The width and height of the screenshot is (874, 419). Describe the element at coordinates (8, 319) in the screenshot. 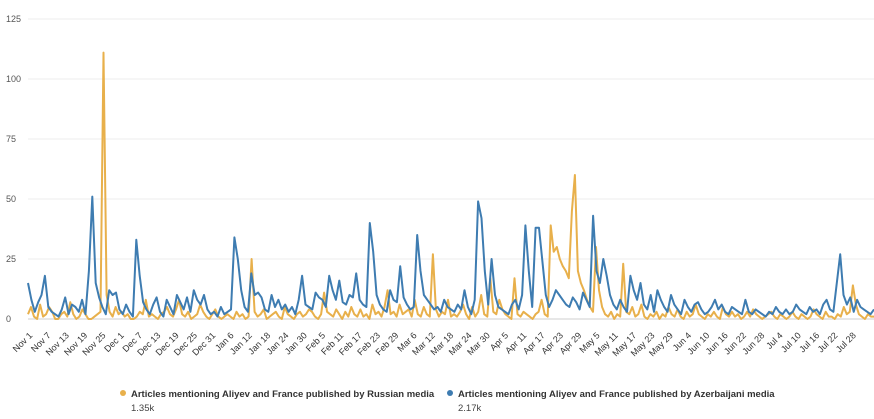

I see `y-tick-label: 0` at that location.